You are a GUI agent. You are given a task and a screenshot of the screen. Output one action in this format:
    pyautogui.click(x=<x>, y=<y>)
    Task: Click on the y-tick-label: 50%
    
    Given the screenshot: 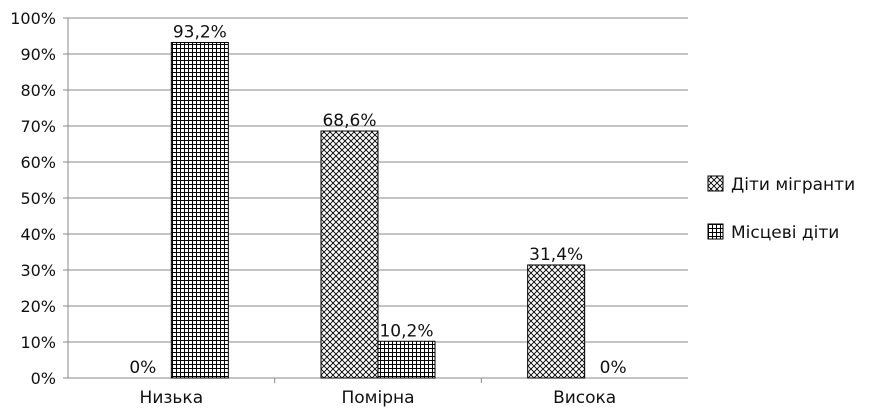 What is the action you would take?
    pyautogui.click(x=38, y=198)
    